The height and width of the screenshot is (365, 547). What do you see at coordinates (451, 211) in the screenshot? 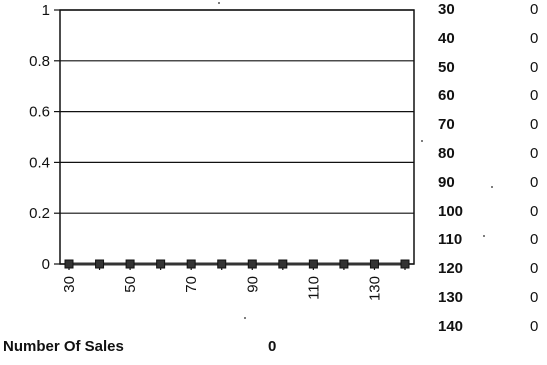
I see `table-row-key: 100` at bounding box center [451, 211].